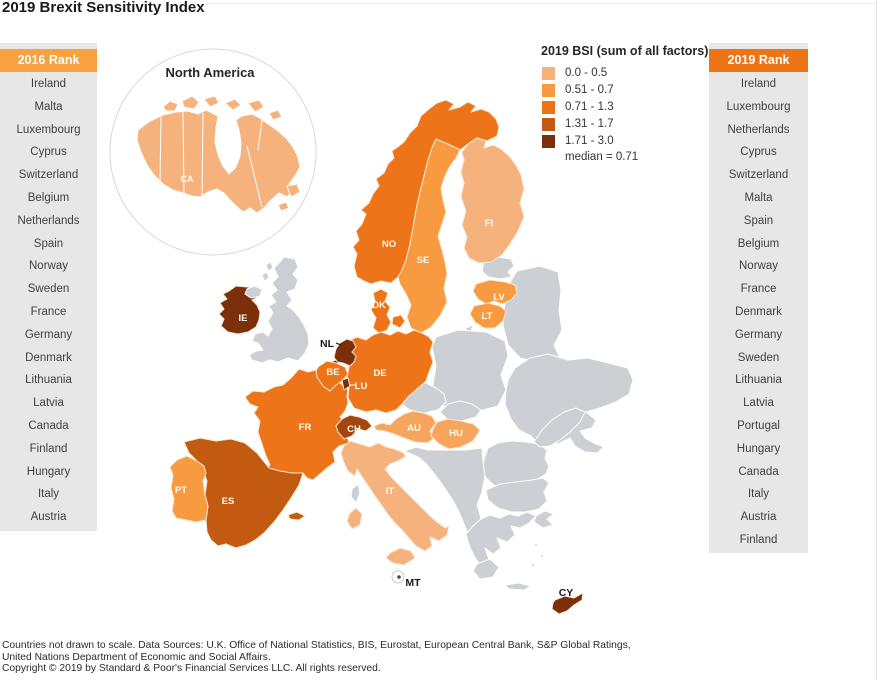  I want to click on svg-text: CA, so click(187, 179).